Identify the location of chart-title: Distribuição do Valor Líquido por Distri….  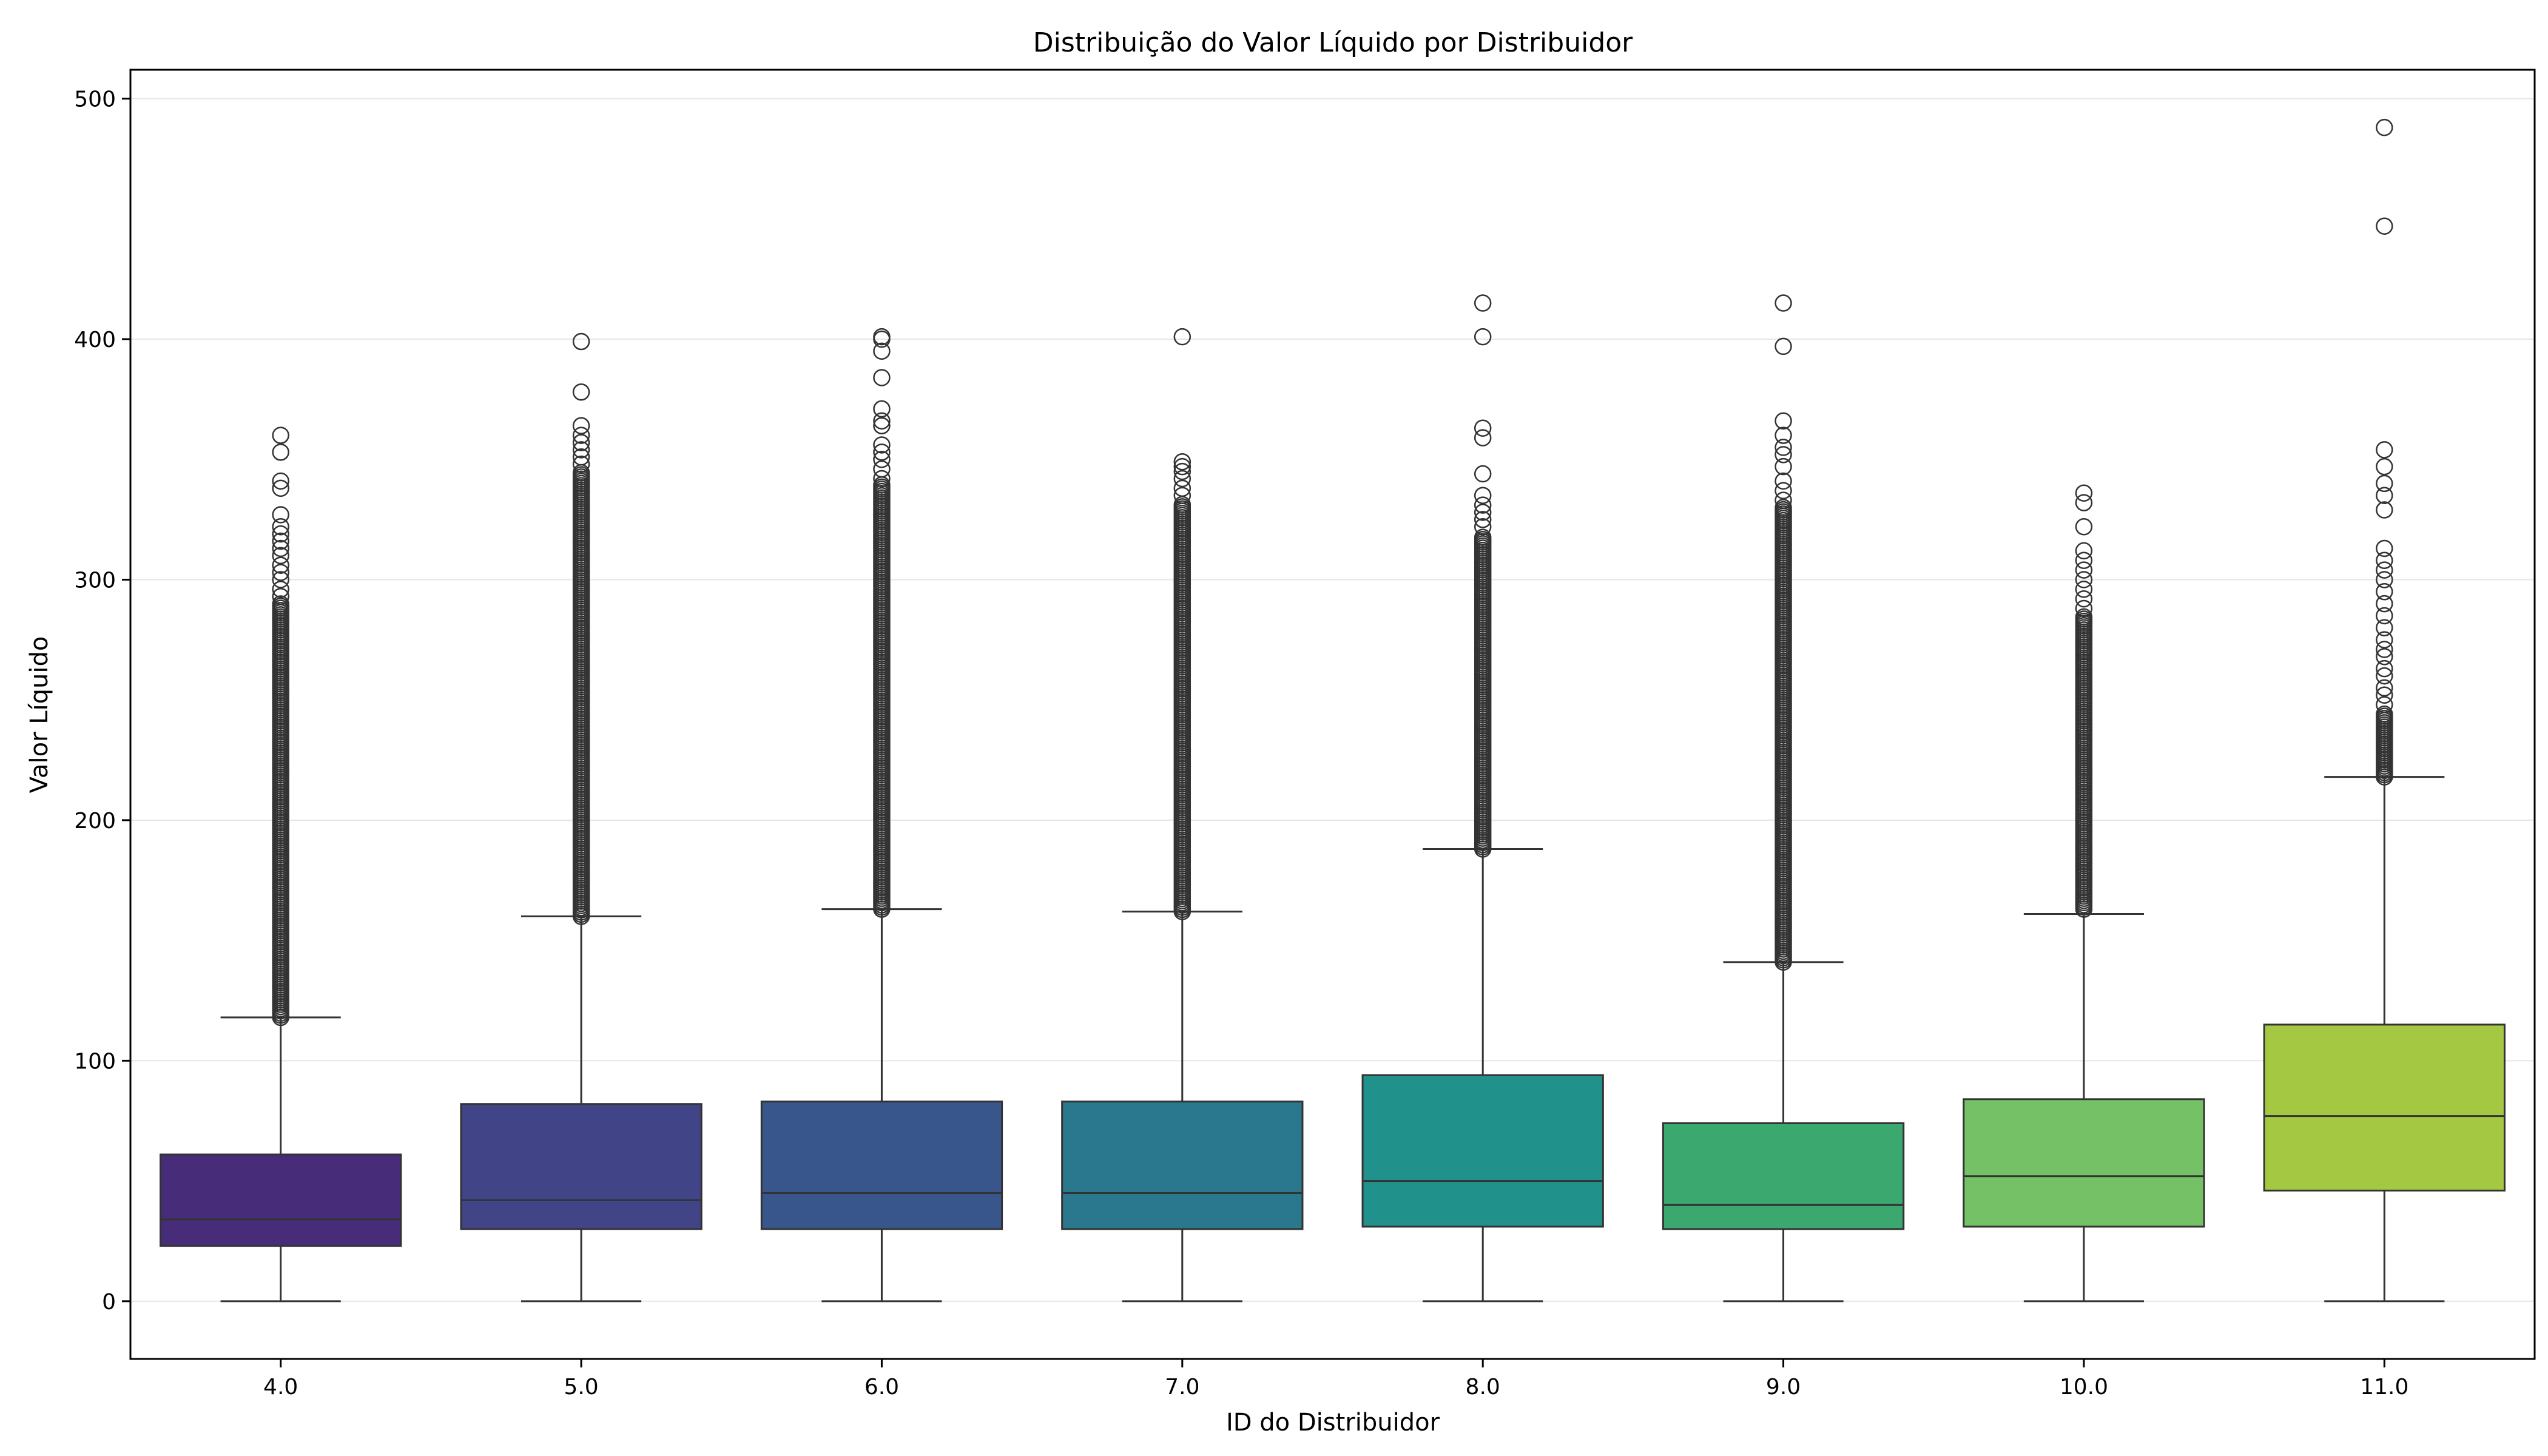
(1333, 42).